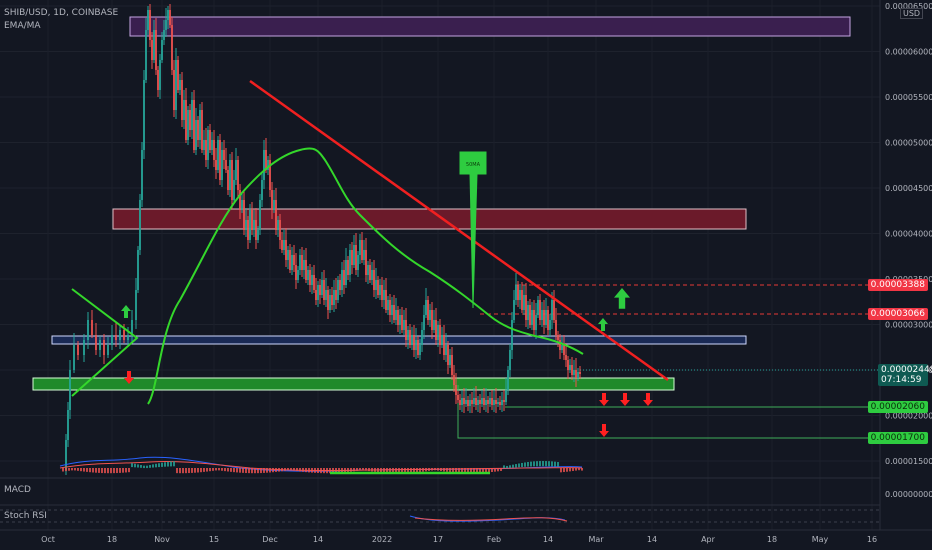  Describe the element at coordinates (494, 539) in the screenshot. I see `time-tick-label: Feb` at that location.